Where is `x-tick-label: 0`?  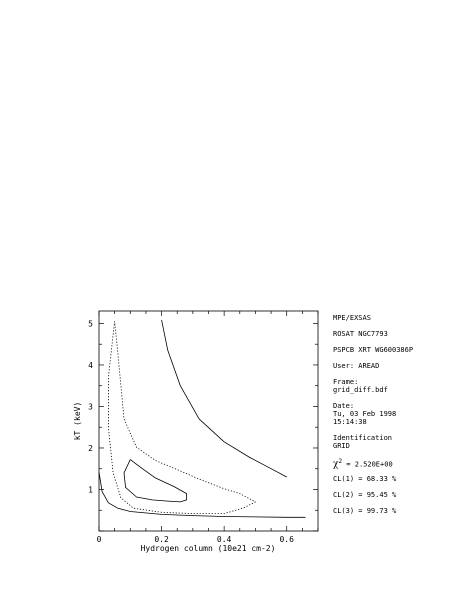
x-tick-label: 0 is located at coordinates (99, 539).